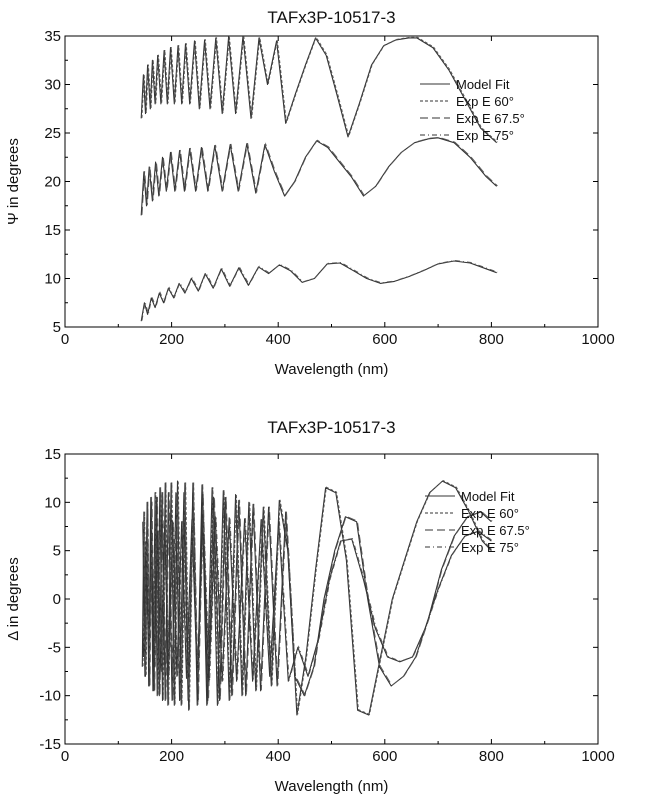  What do you see at coordinates (57, 599) in the screenshot?
I see `y-tick-label: 0` at bounding box center [57, 599].